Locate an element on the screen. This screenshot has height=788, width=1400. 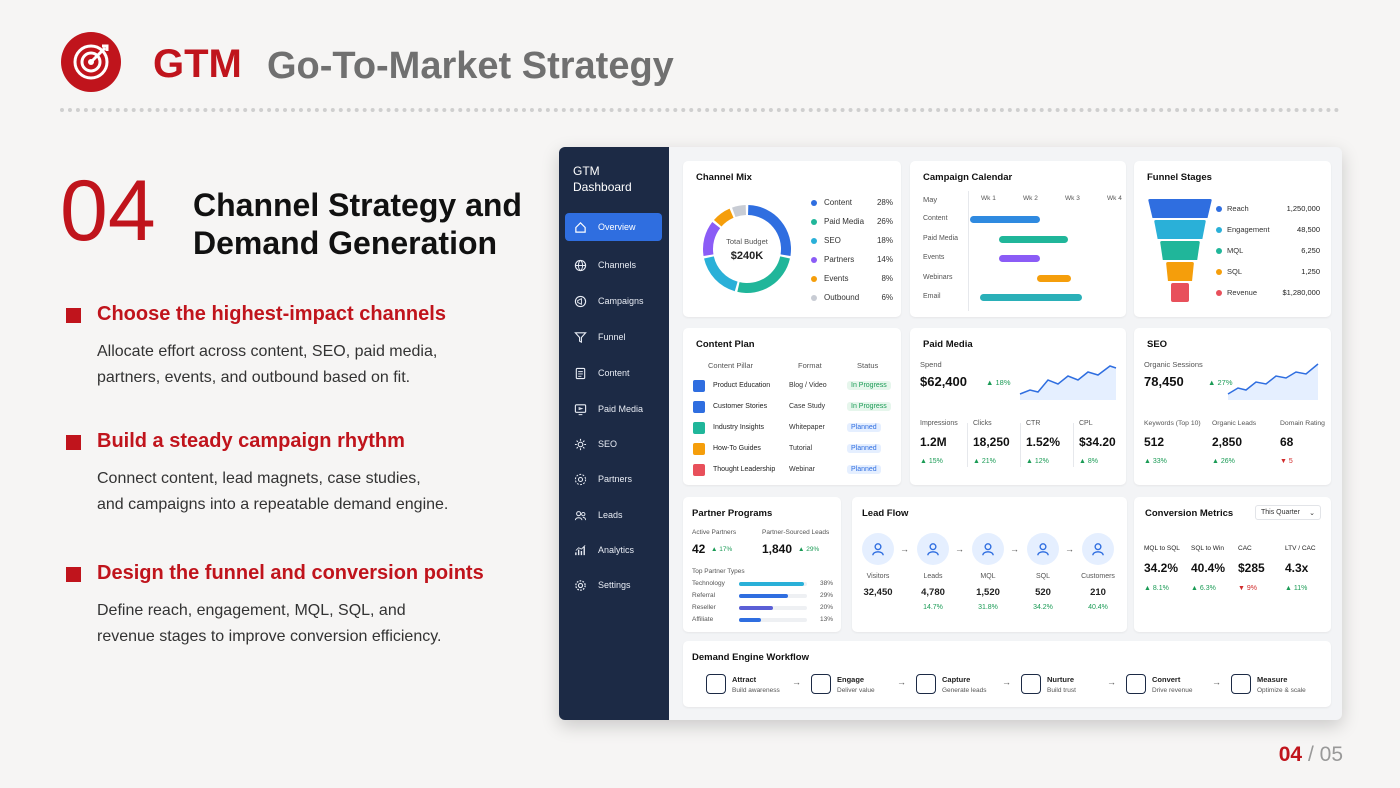
calendar-week: Wk 1 is located at coordinates (988, 198).